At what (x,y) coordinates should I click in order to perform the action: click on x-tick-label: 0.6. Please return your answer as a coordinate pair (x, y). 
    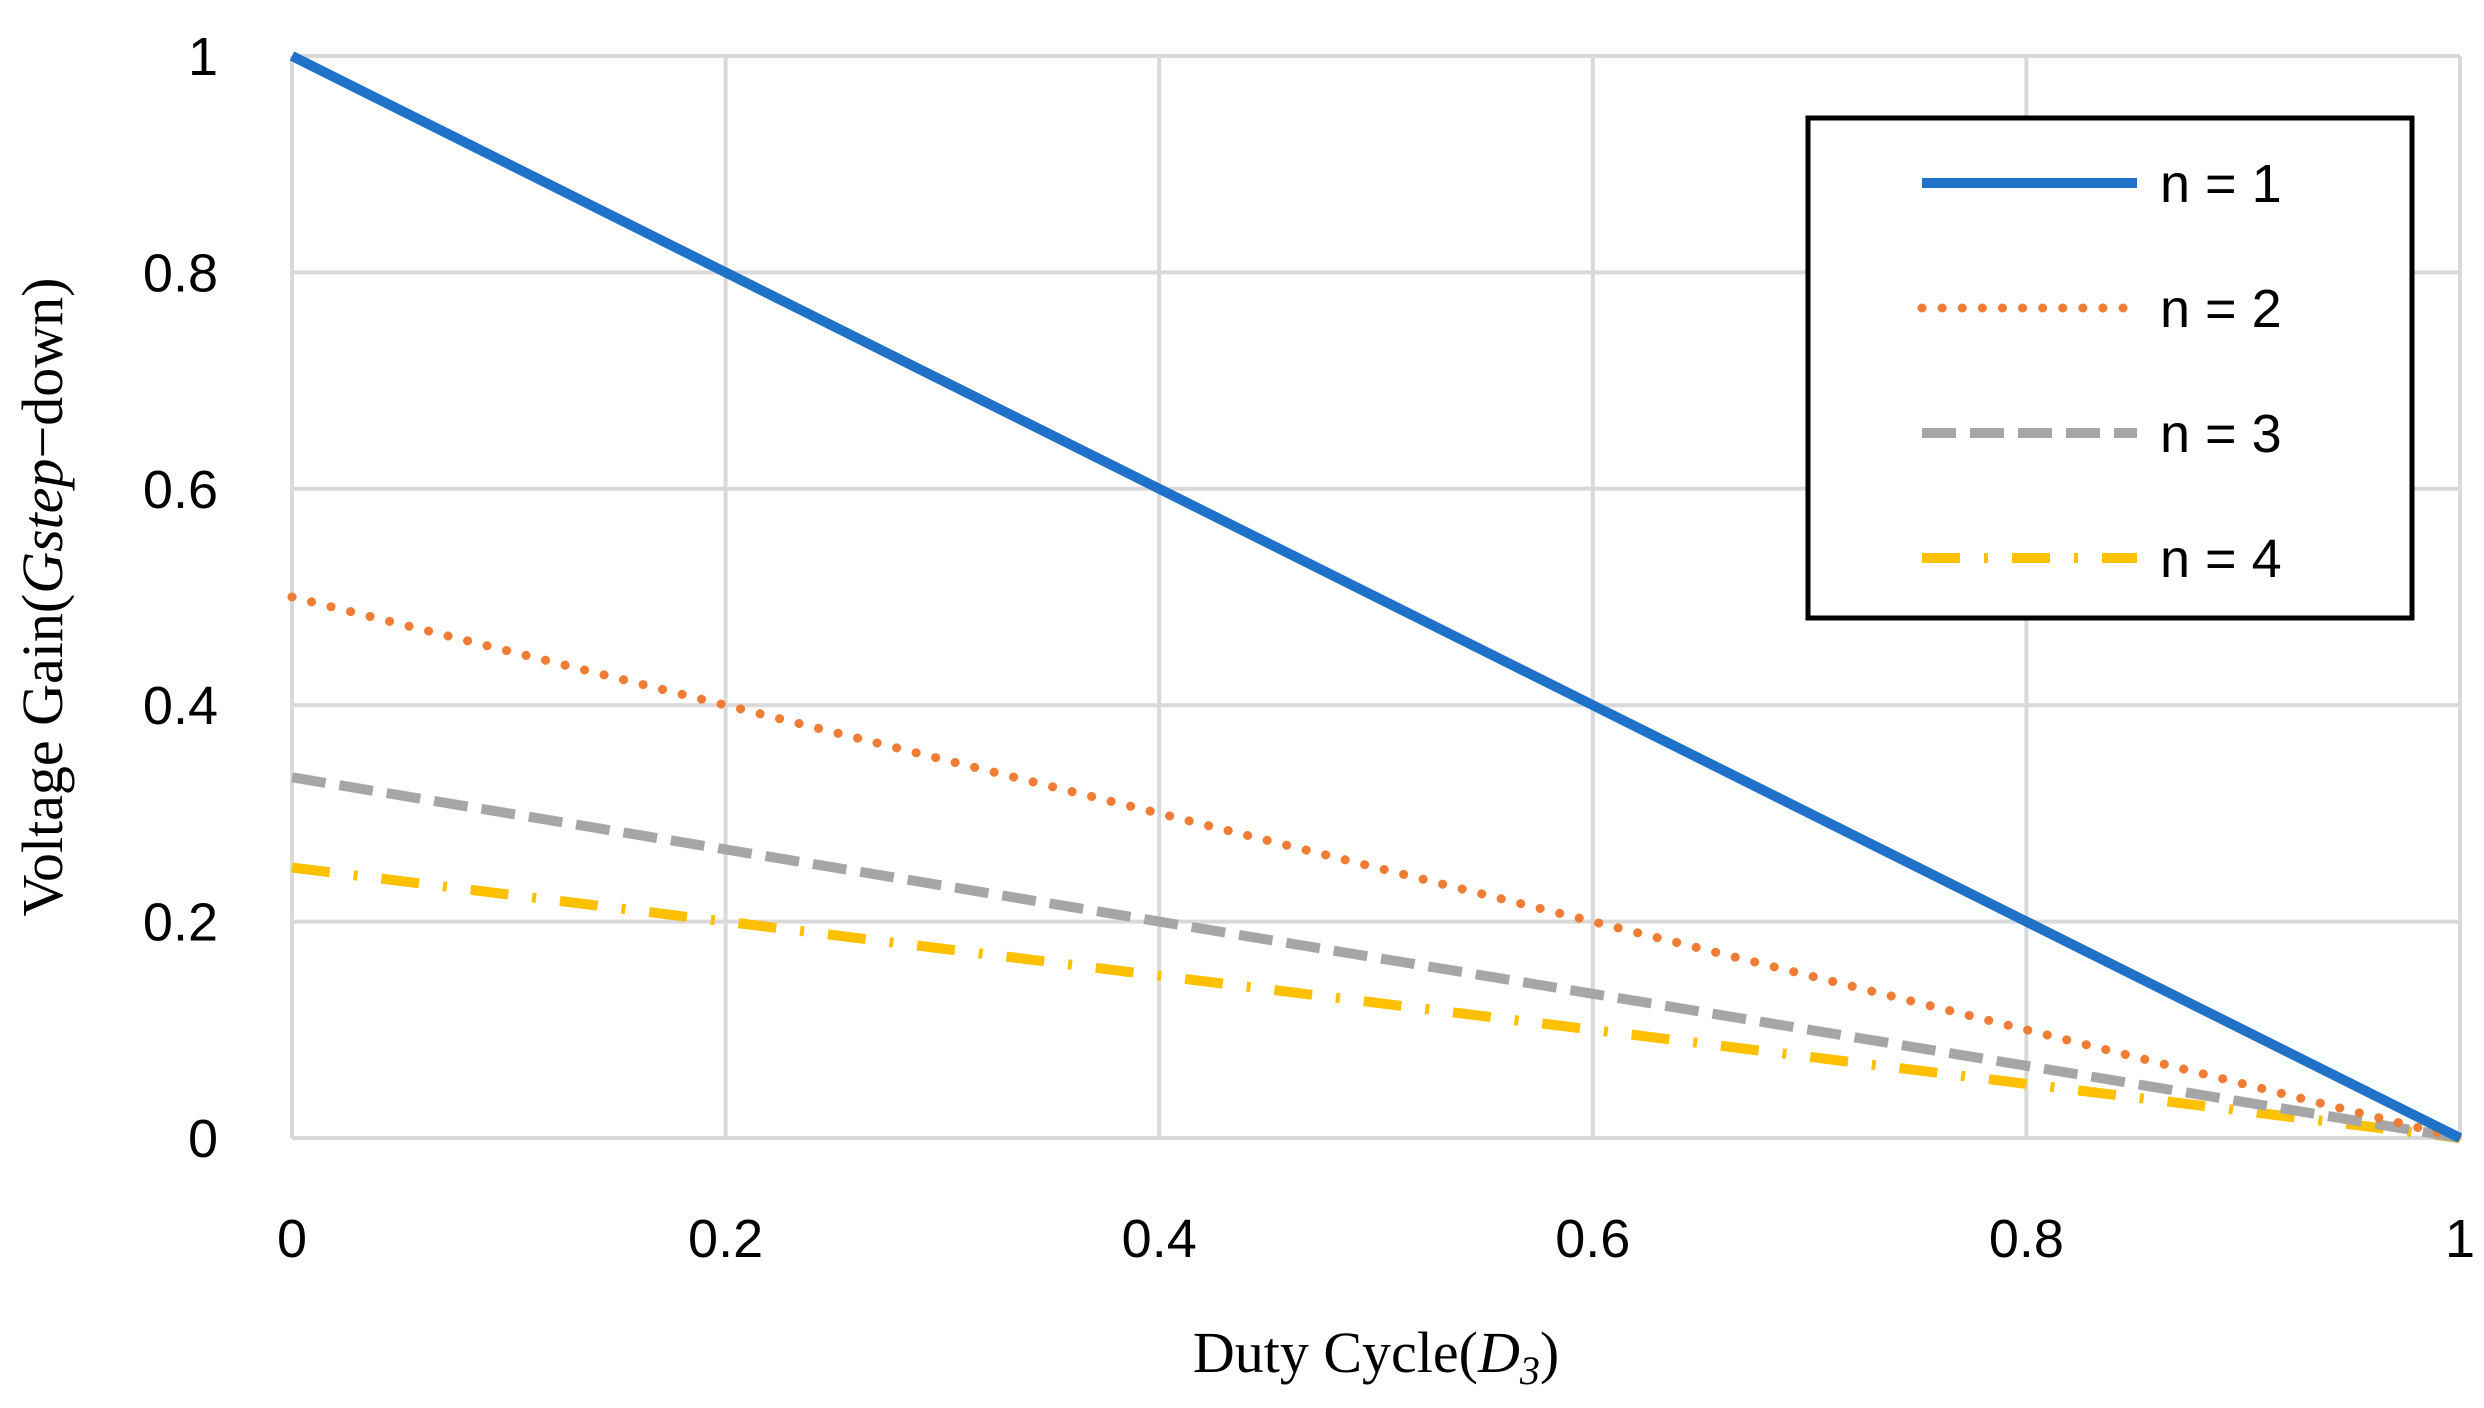
    Looking at the image, I should click on (1592, 1239).